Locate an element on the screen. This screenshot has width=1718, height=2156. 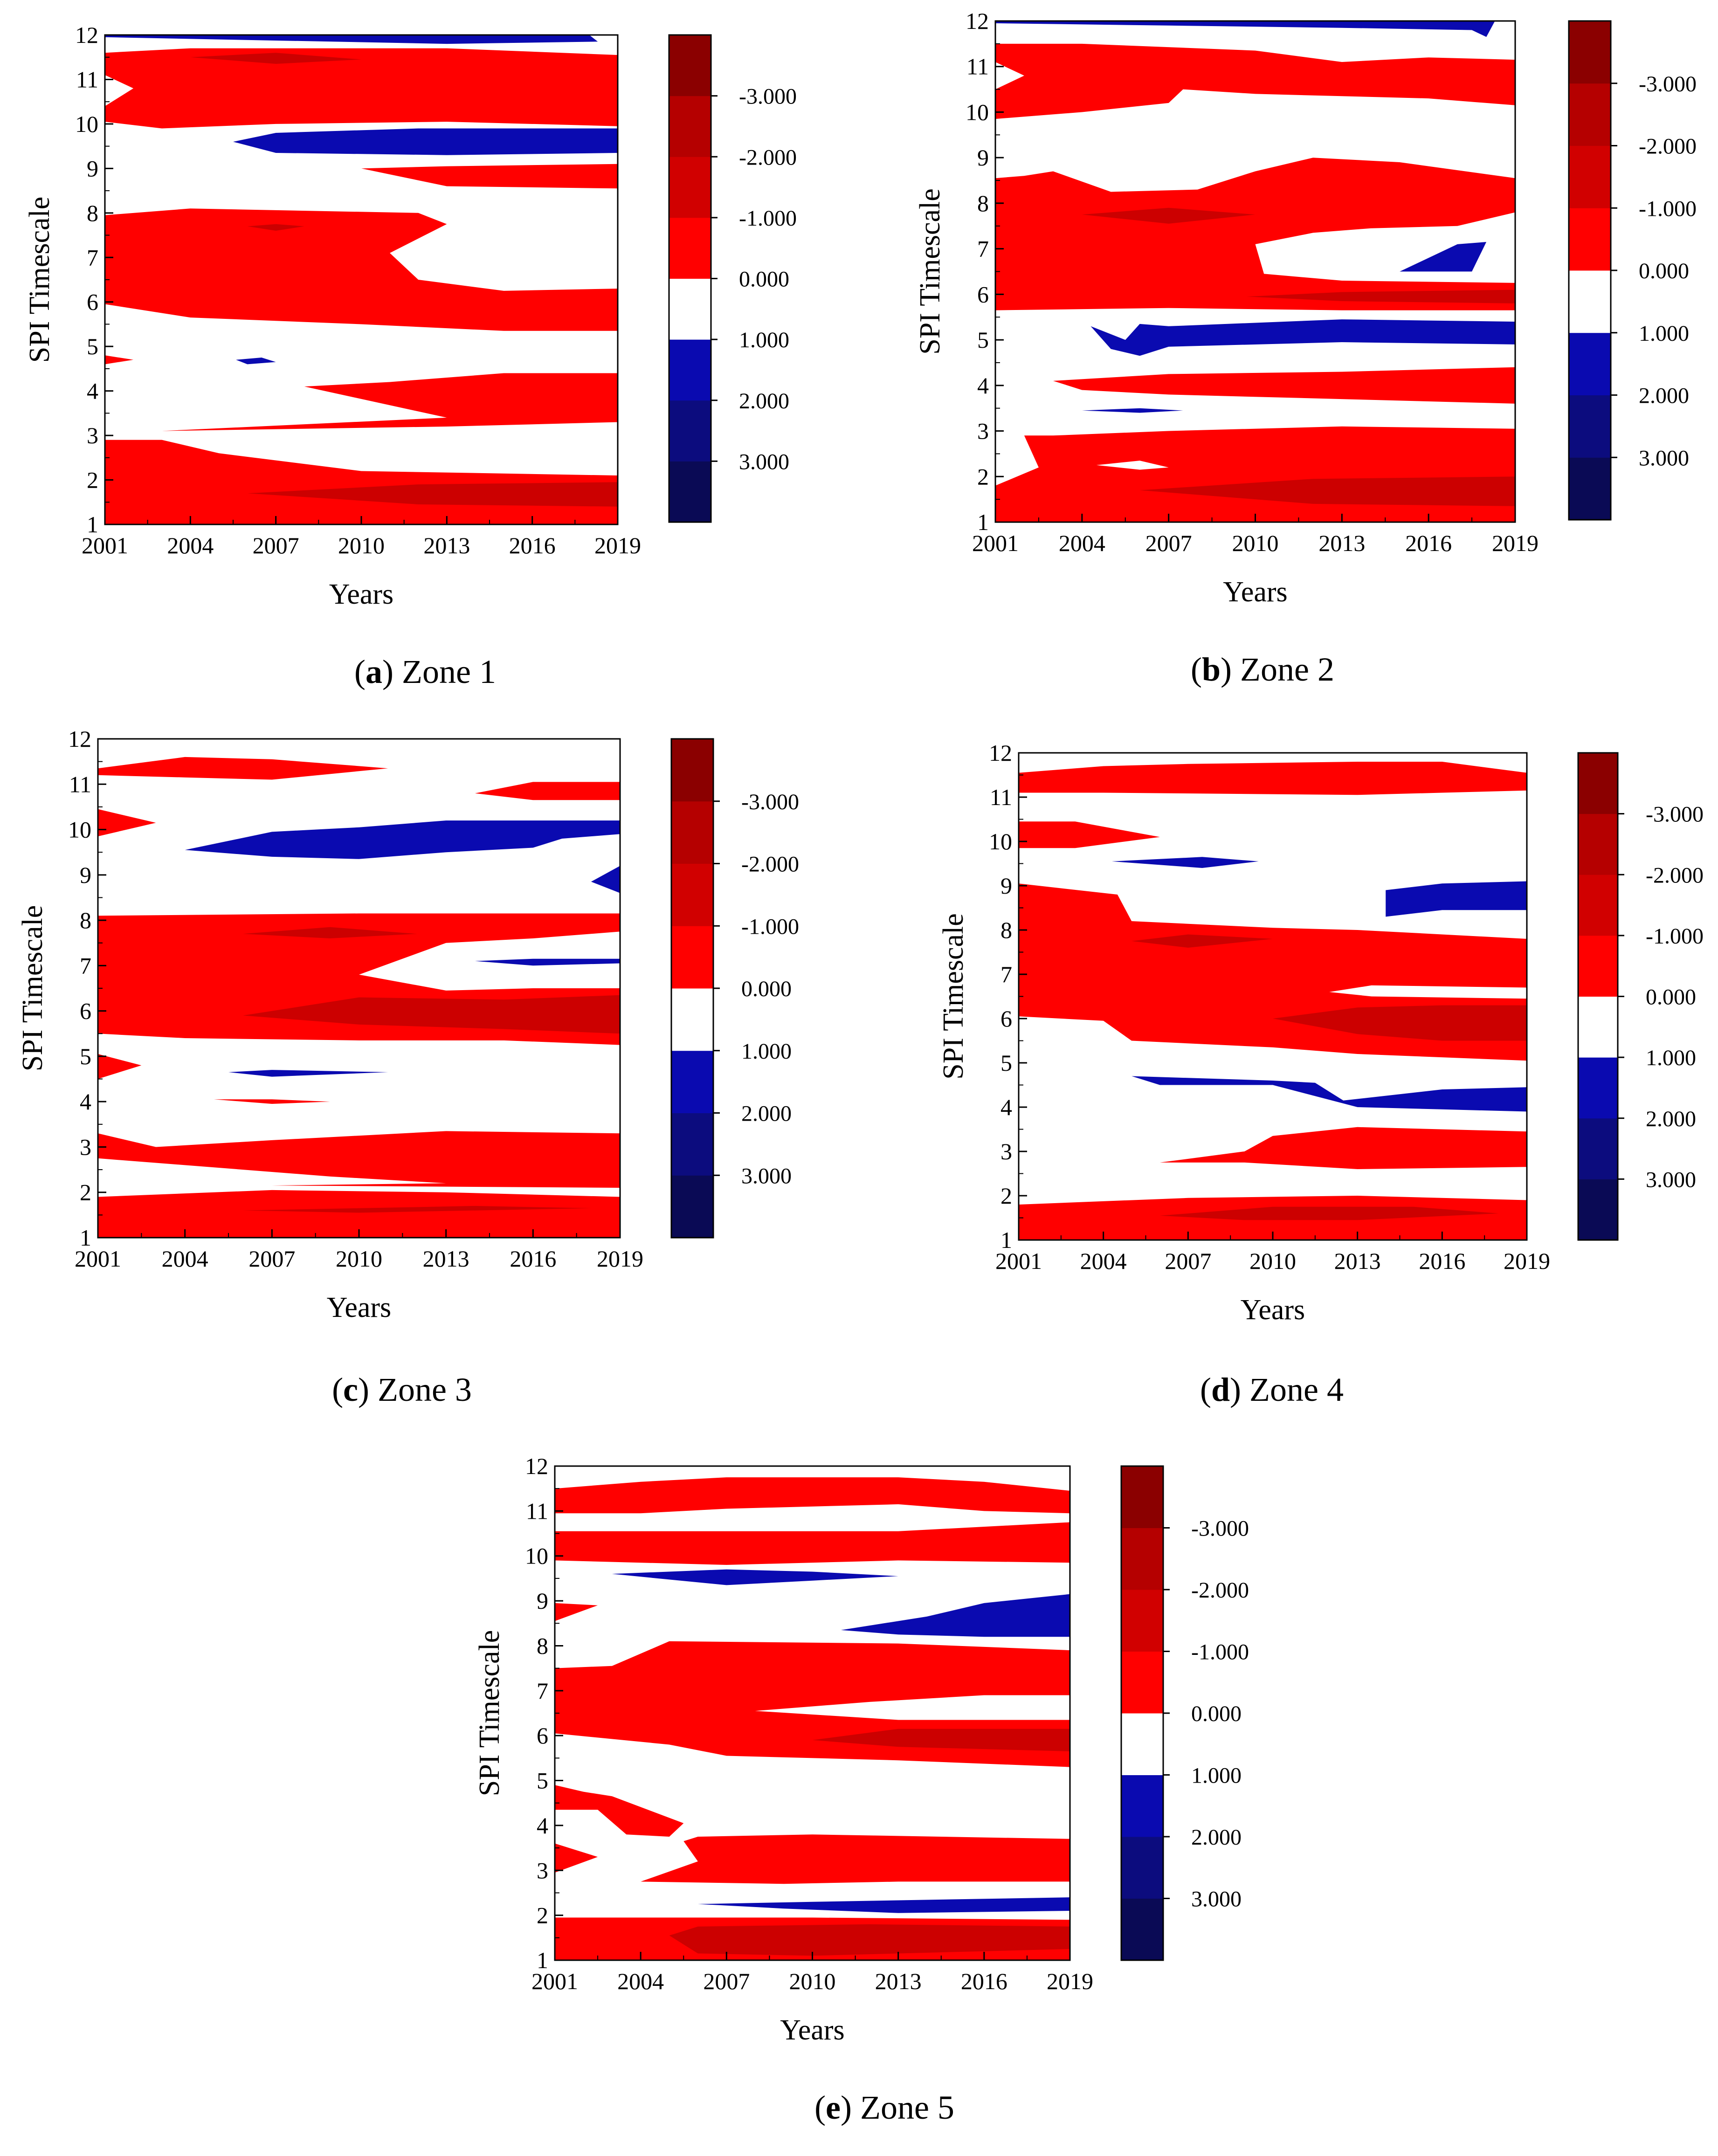
y-tick-label: 5 is located at coordinates (85, 1056).